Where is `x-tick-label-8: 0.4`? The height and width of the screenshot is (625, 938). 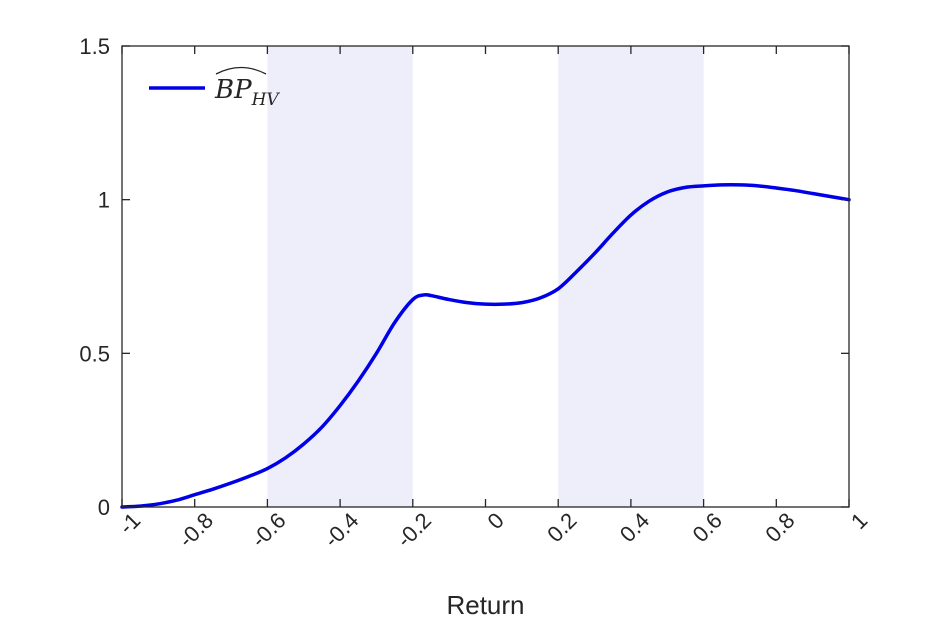 x-tick-label-8: 0.4 is located at coordinates (634, 527).